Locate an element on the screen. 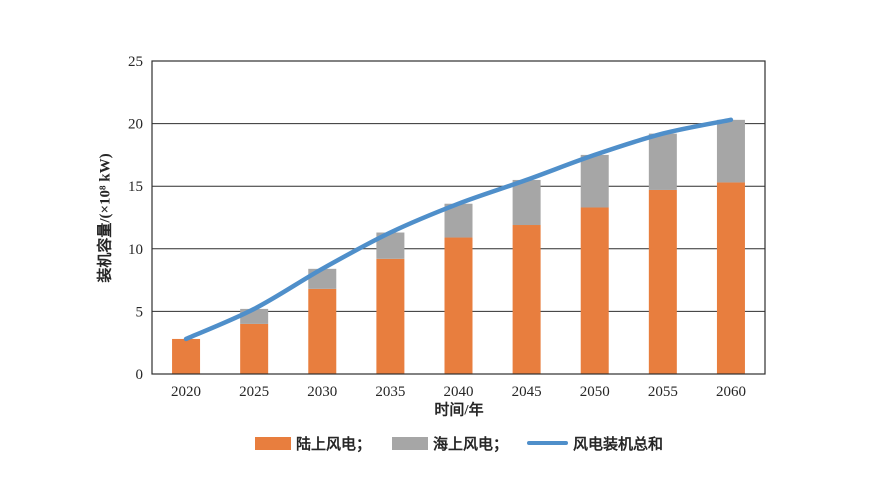 This screenshot has height=501, width=879. y-tick-label: 20 is located at coordinates (135, 125).